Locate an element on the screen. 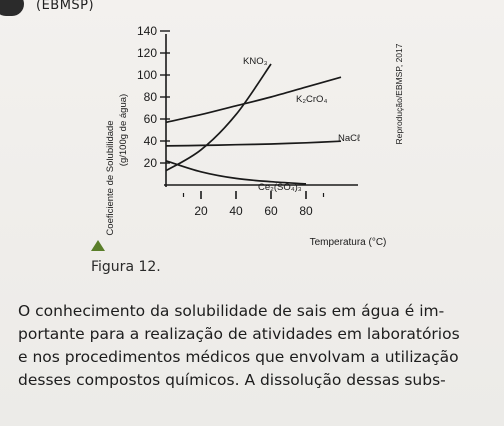 The width and height of the screenshot is (504, 426). y-tick-label: 100 is located at coordinates (147, 75).